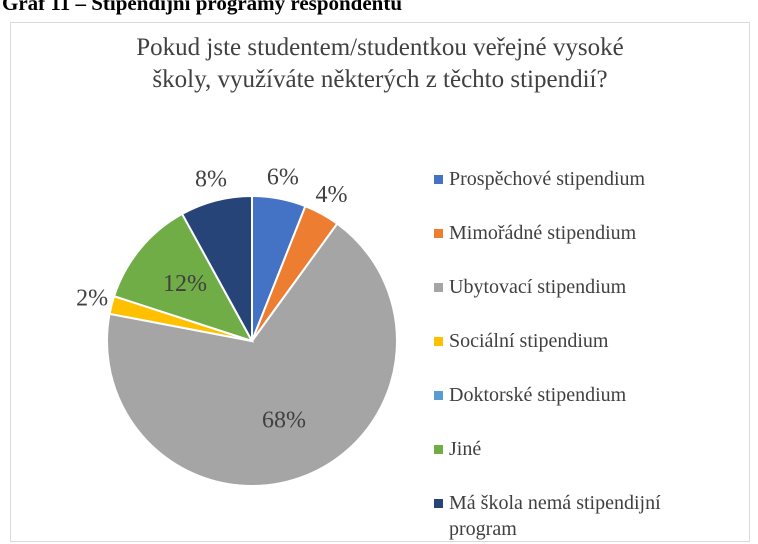  I want to click on legend-item: Sociální stipendium, so click(574, 355).